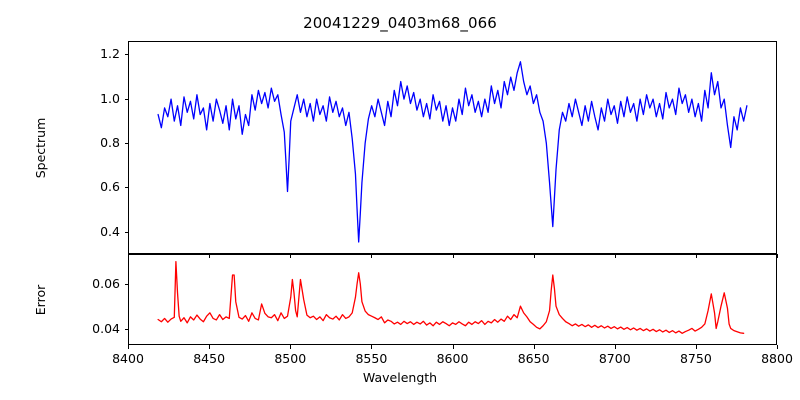  What do you see at coordinates (106, 283) in the screenshot?
I see `error-ytick-label: 0.06` at bounding box center [106, 283].